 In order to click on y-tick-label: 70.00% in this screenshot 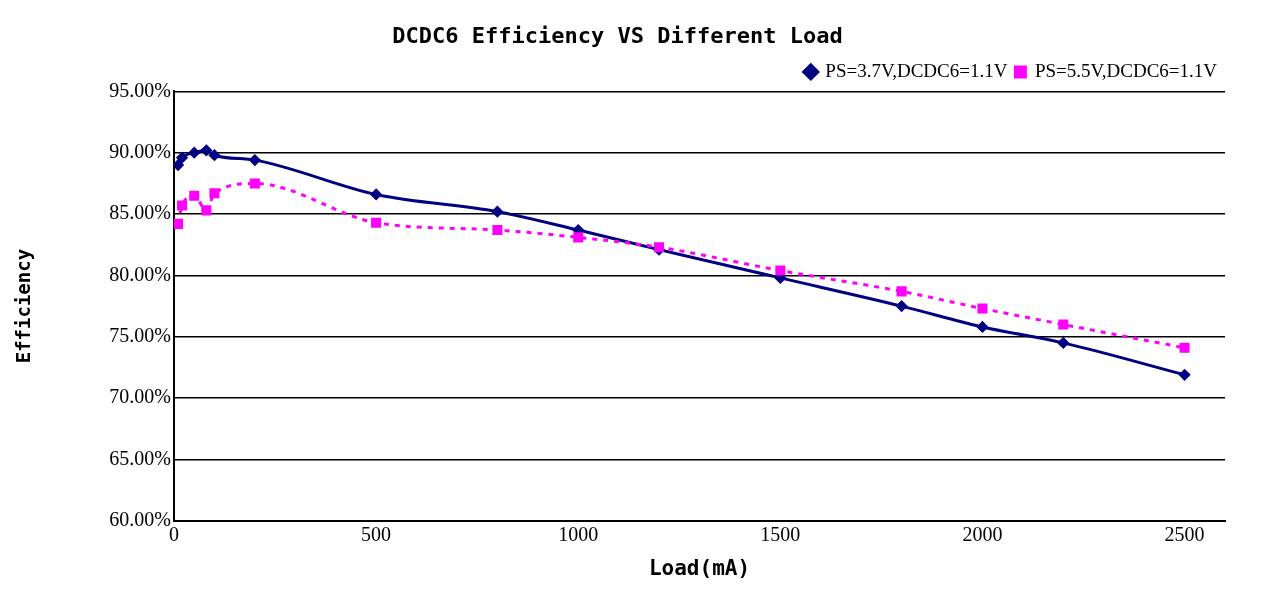, I will do `click(140, 396)`.